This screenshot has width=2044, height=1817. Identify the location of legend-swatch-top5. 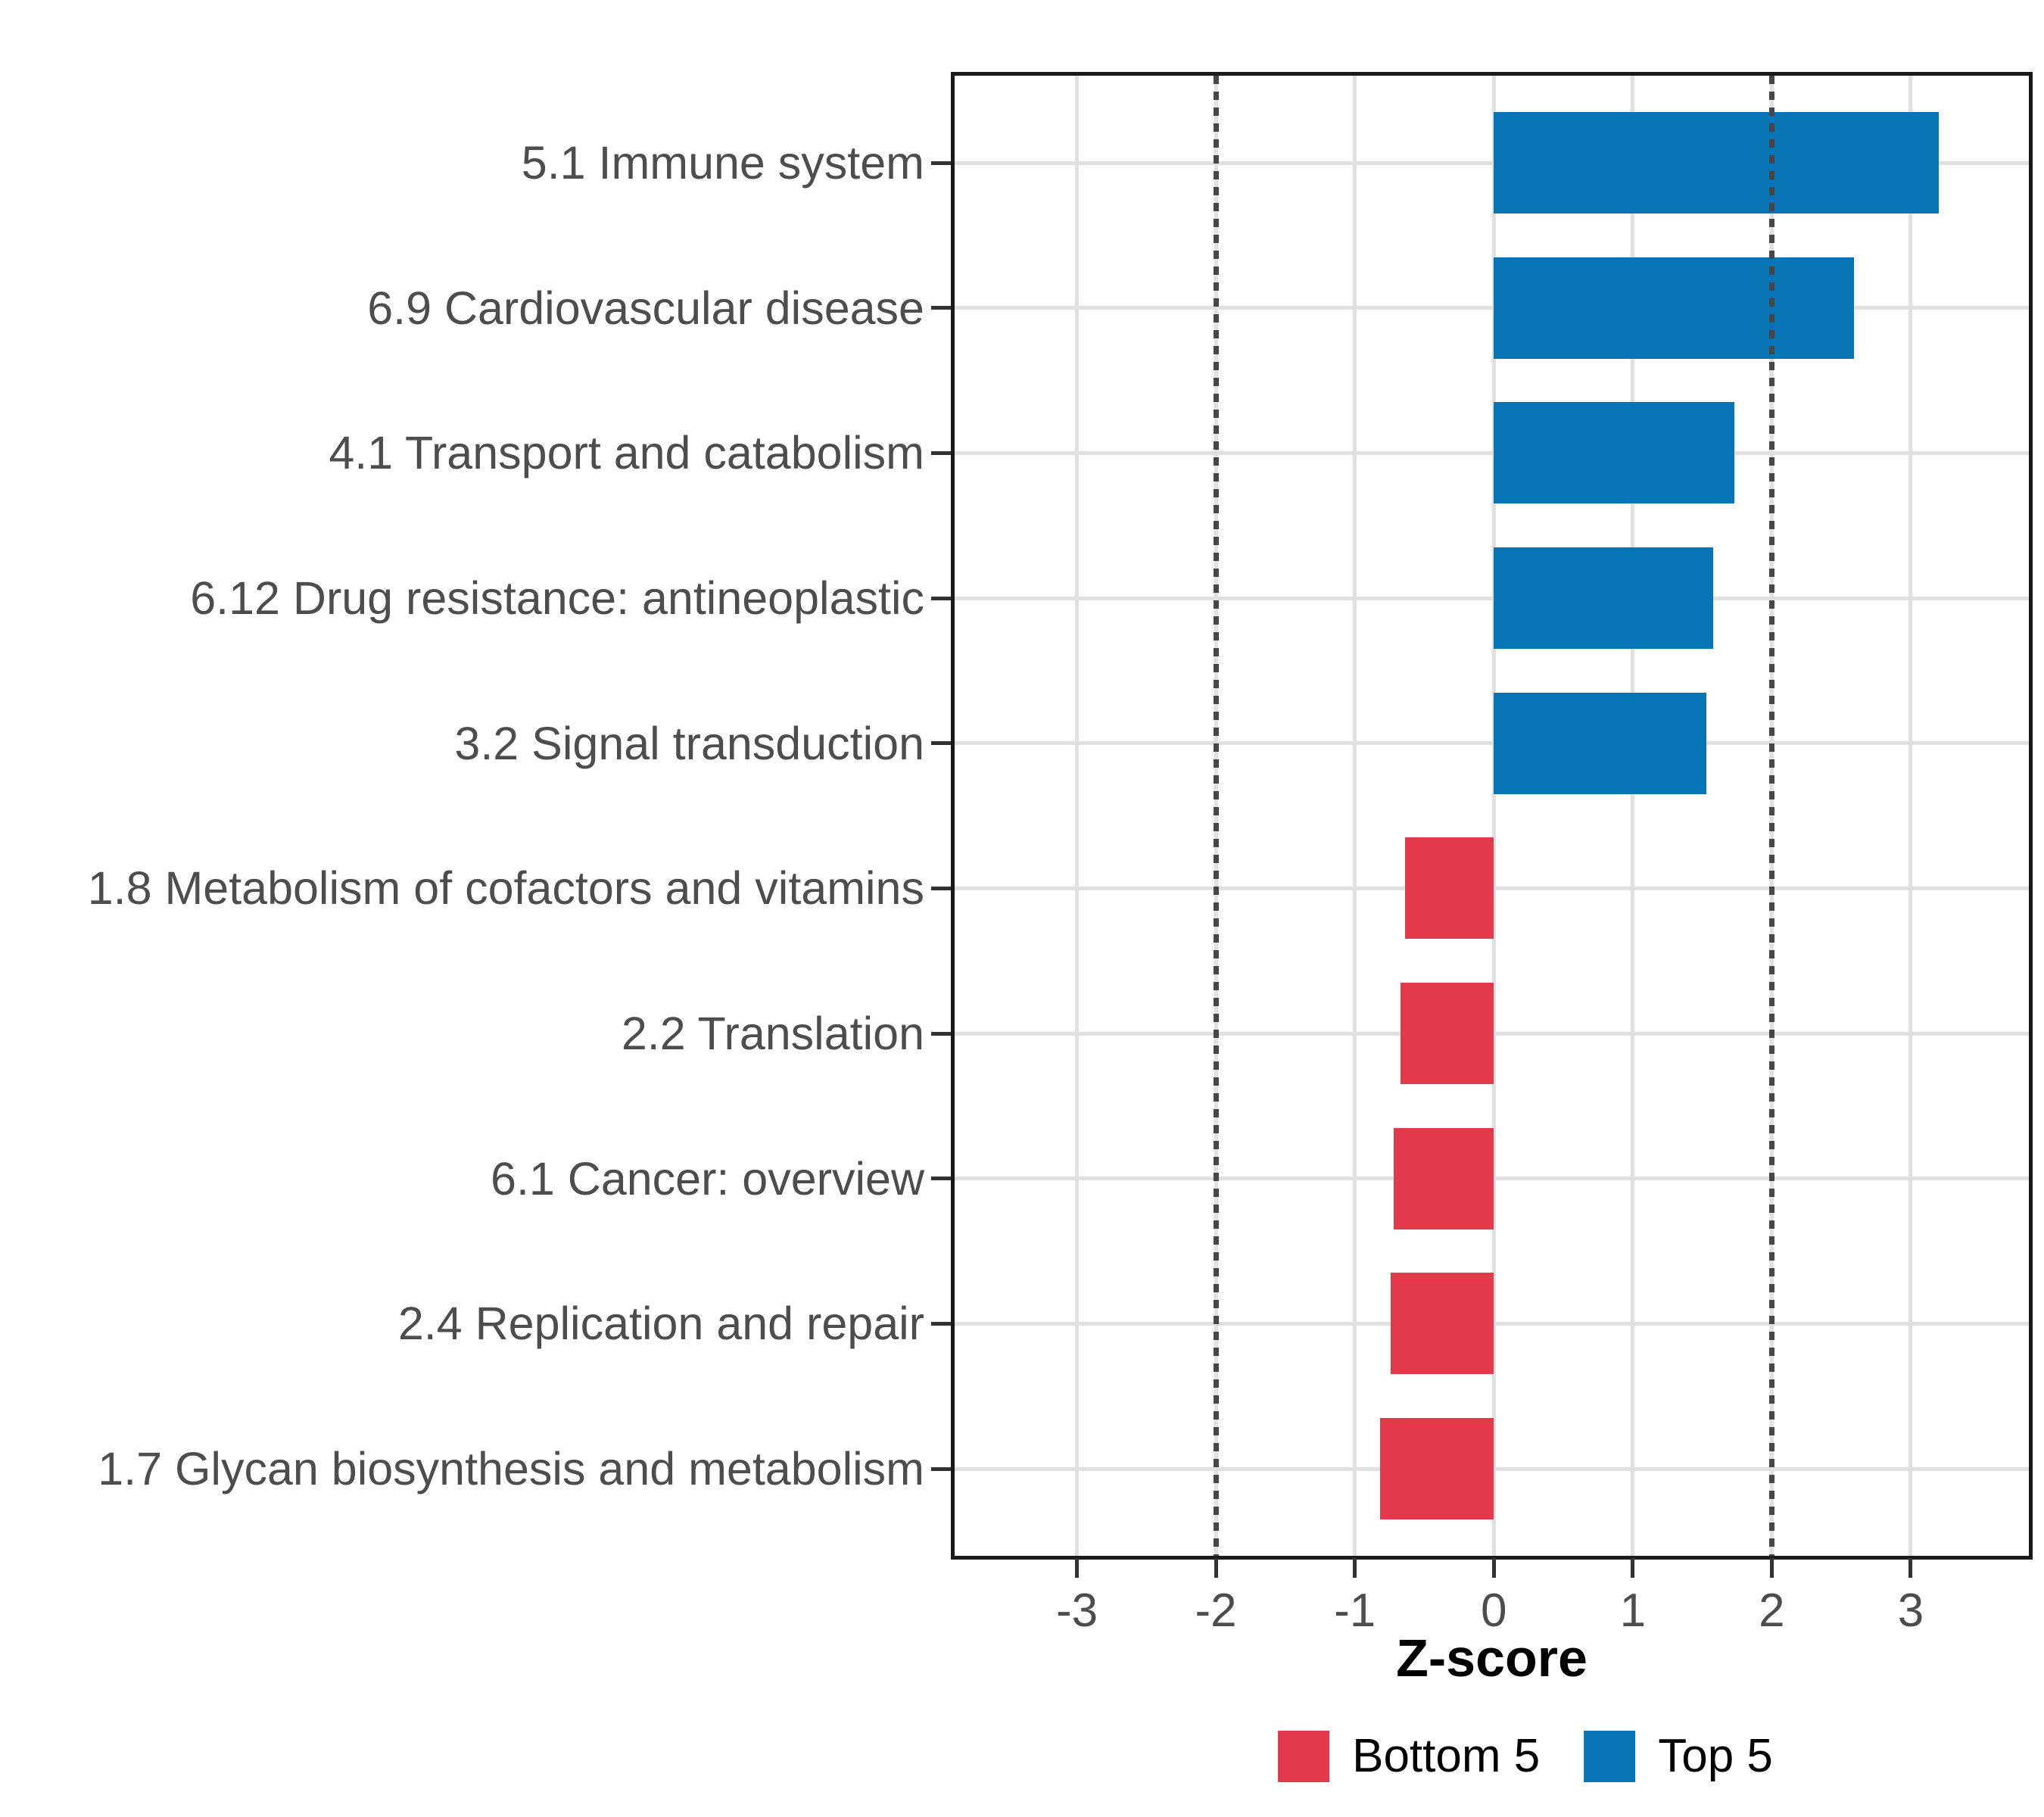
(1610, 1756).